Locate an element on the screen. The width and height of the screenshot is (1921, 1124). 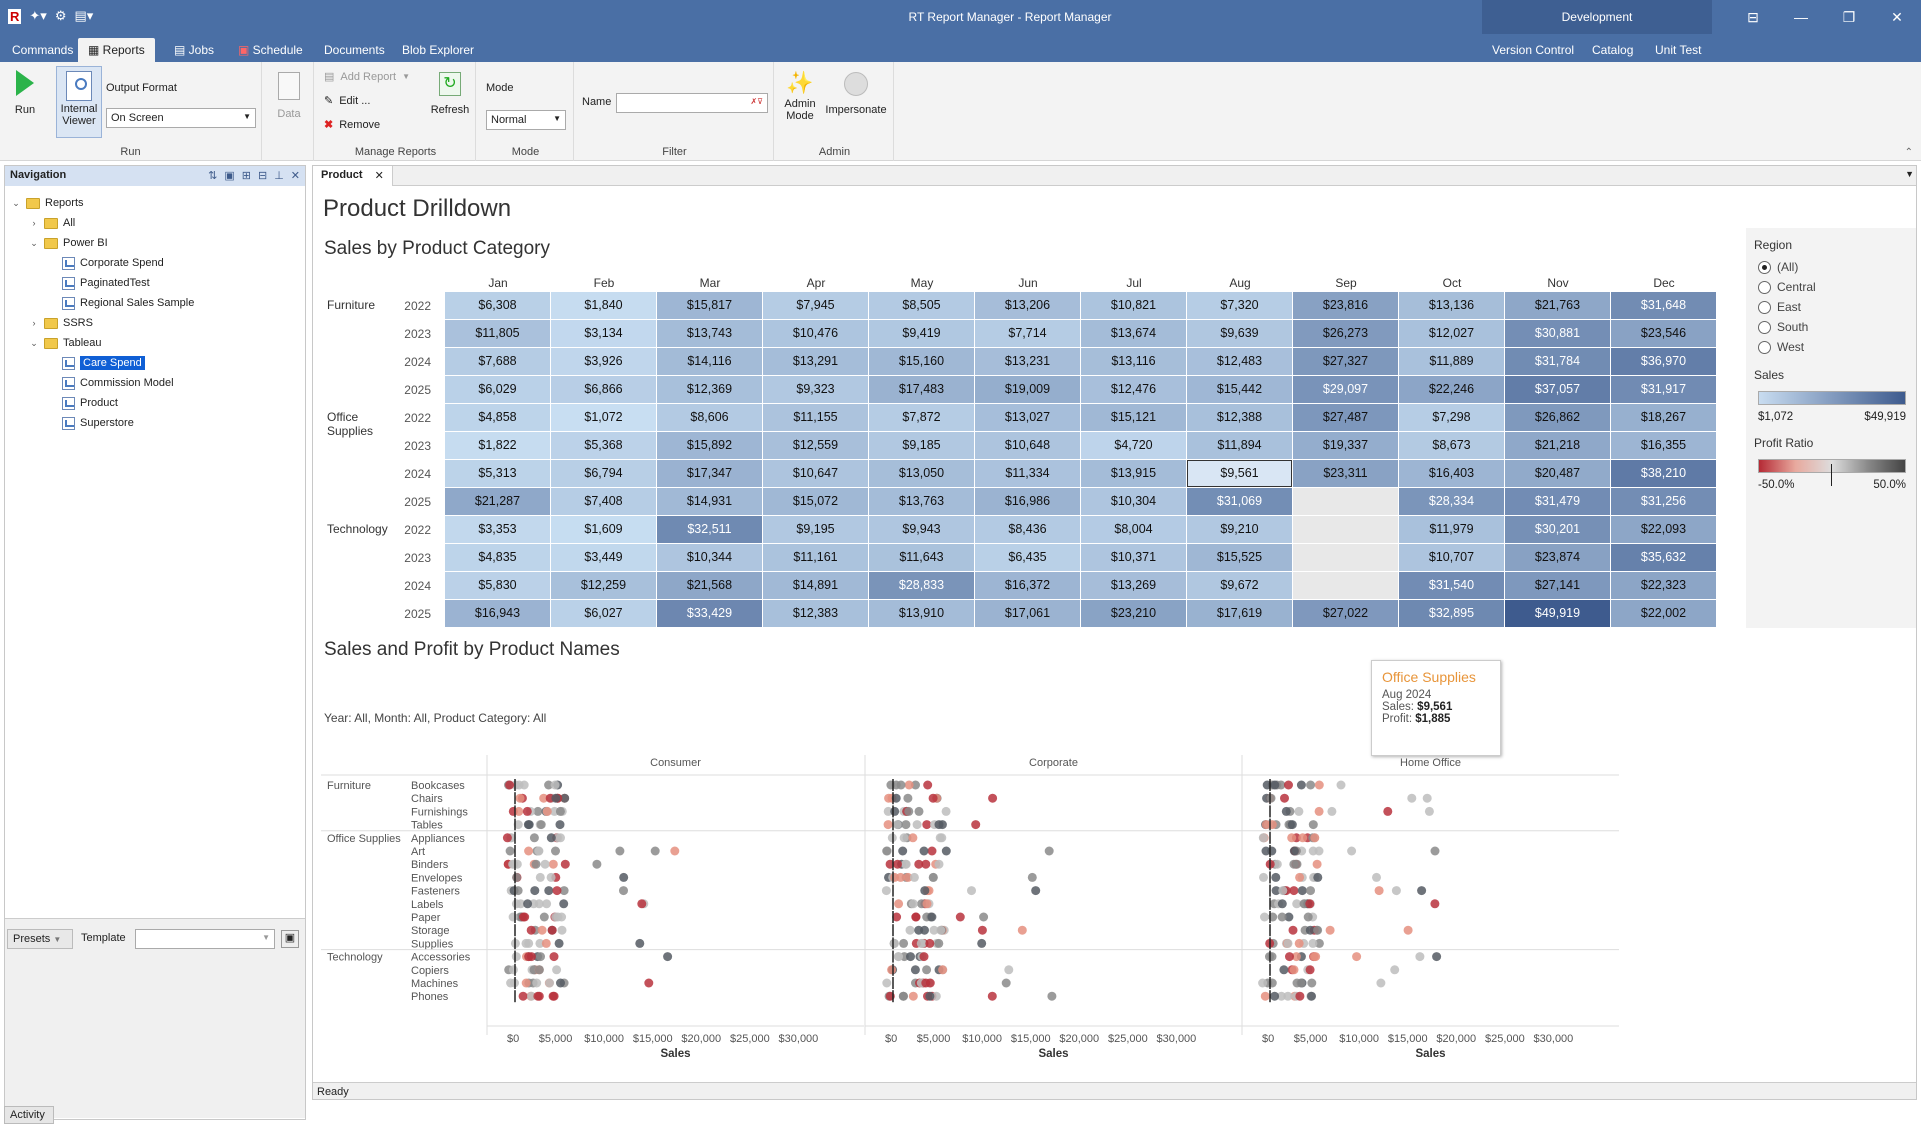
dock-icon: ⊟ is located at coordinates (1753, 16).